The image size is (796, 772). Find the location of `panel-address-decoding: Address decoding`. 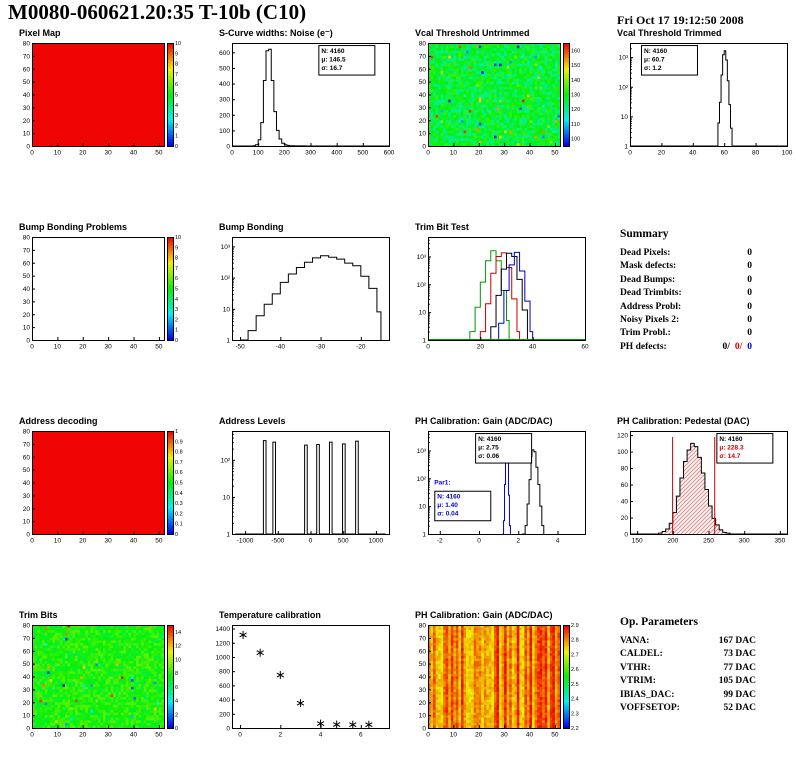

panel-address-decoding: Address decoding is located at coordinates (102, 482).